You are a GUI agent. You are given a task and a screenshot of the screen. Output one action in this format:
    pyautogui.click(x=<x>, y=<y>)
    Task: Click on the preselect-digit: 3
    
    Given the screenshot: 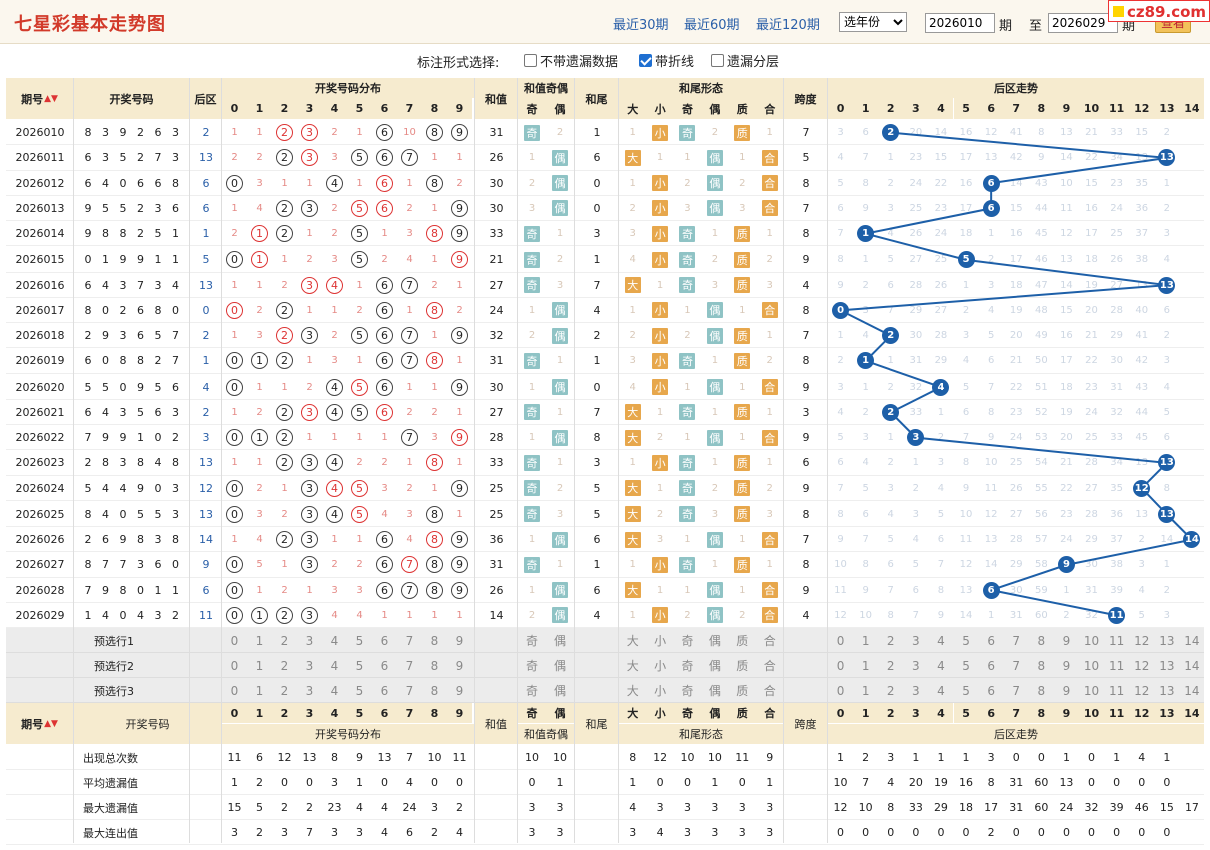 What is the action you would take?
    pyautogui.click(x=309, y=690)
    